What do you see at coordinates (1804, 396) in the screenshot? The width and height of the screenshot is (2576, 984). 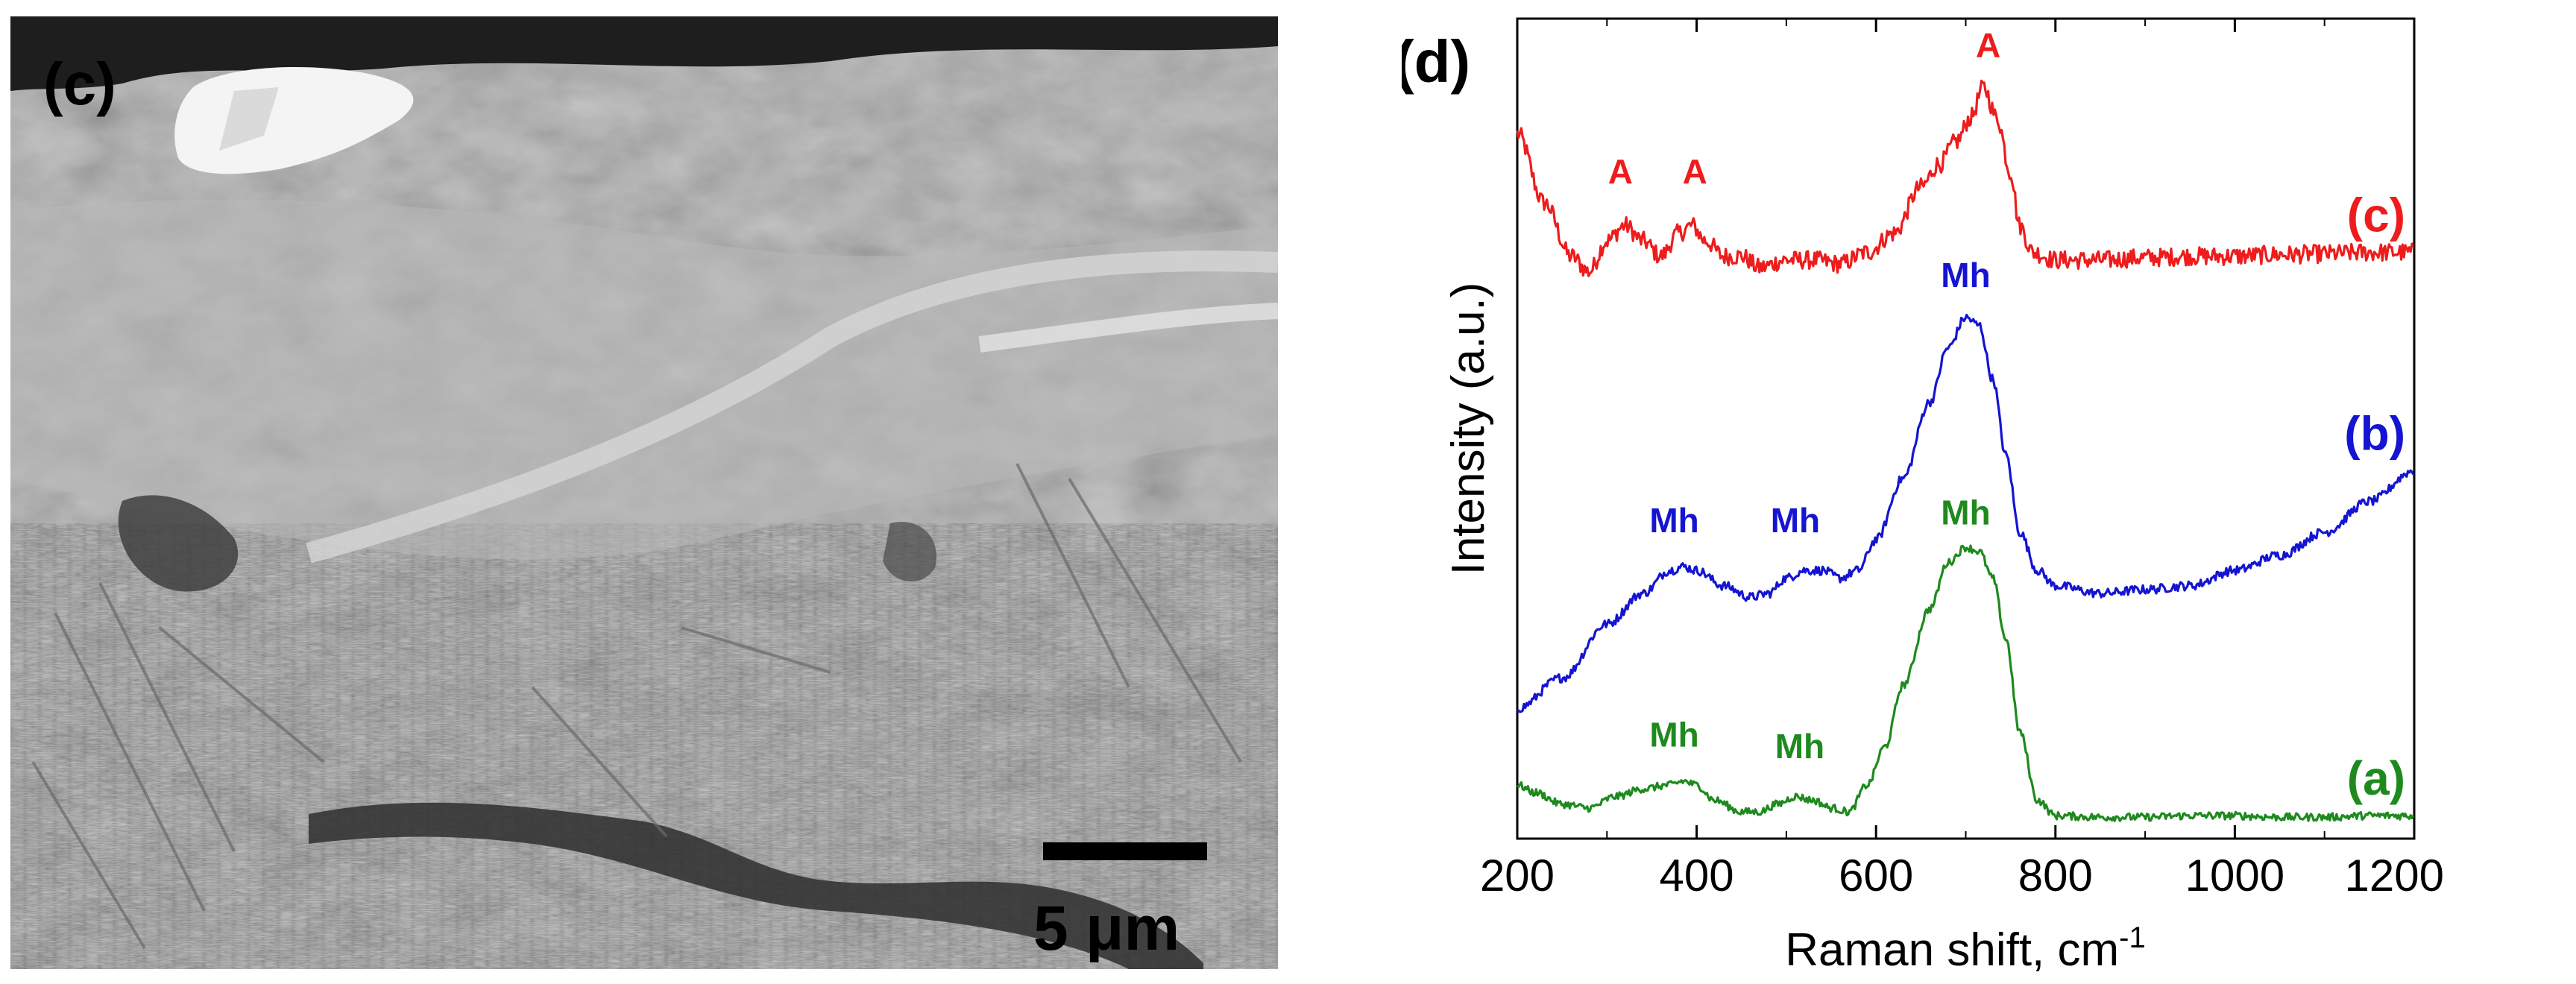 I see `peak-annotations: A A A Mh Mh Mh Mh Mh Mh` at bounding box center [1804, 396].